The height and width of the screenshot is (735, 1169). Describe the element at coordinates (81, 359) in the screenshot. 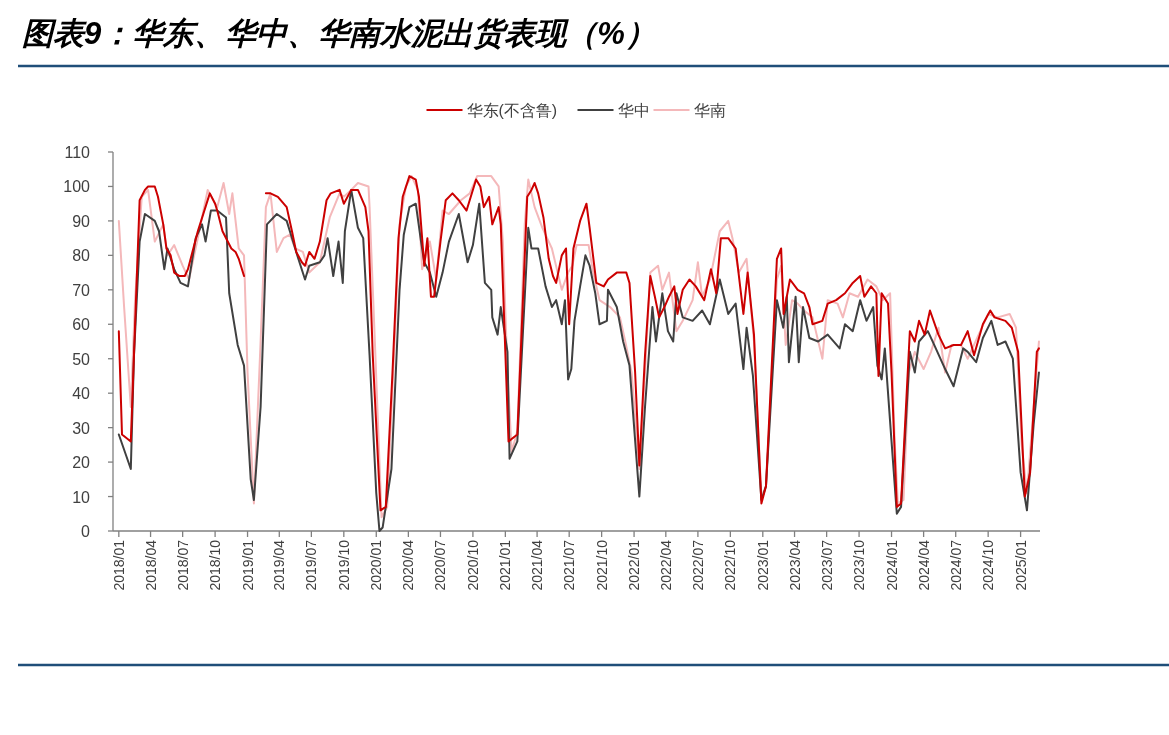

I see `y-tick-label: 50` at that location.